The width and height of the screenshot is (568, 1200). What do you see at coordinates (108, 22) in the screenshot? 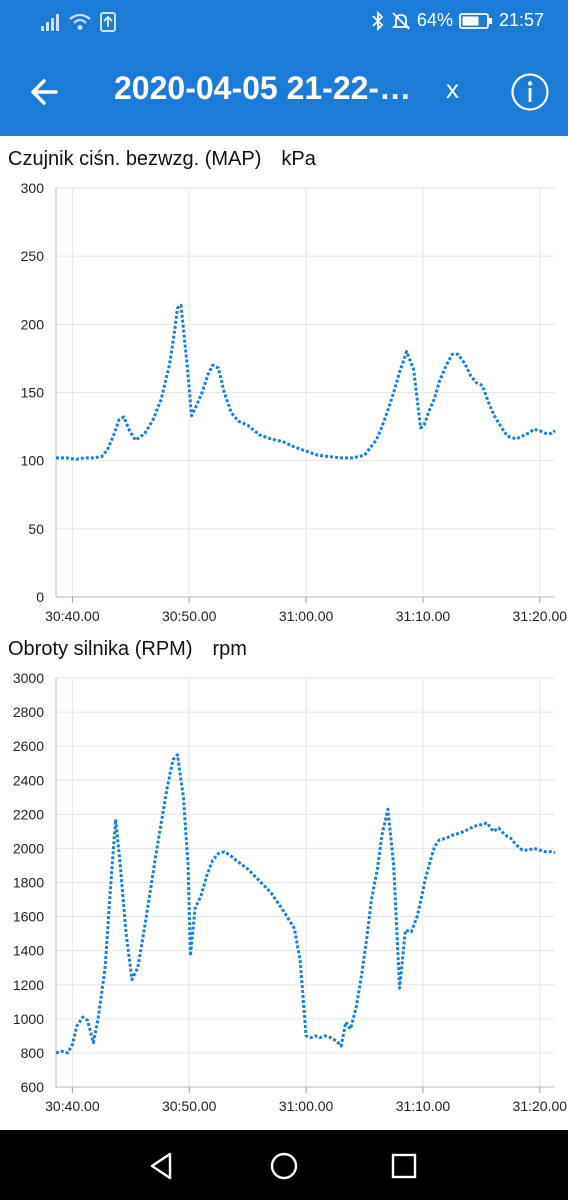
I see `upload-icon` at bounding box center [108, 22].